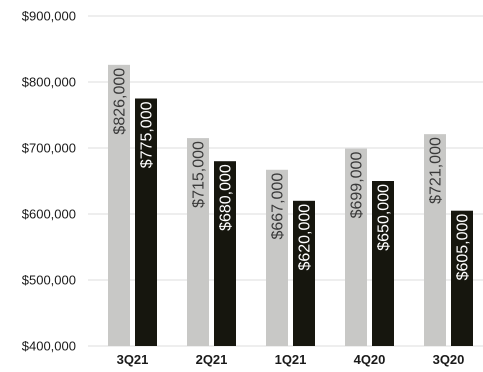  I want to click on x-tick-label: 4Q20, so click(370, 359).